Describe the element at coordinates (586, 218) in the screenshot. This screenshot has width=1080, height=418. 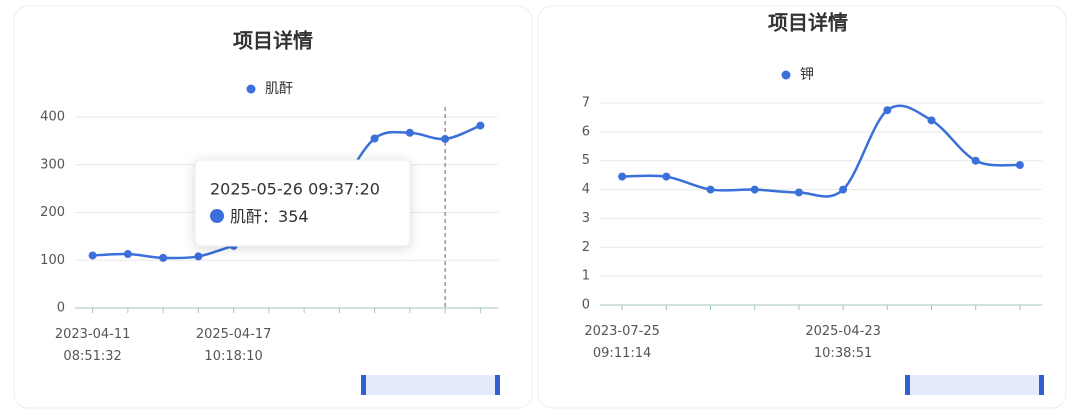
I see `y-tick-label: 3` at that location.